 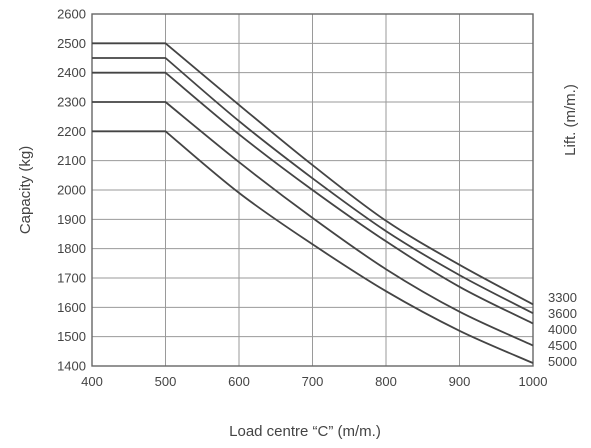 I want to click on y-tick-label: 1700, so click(x=71, y=278).